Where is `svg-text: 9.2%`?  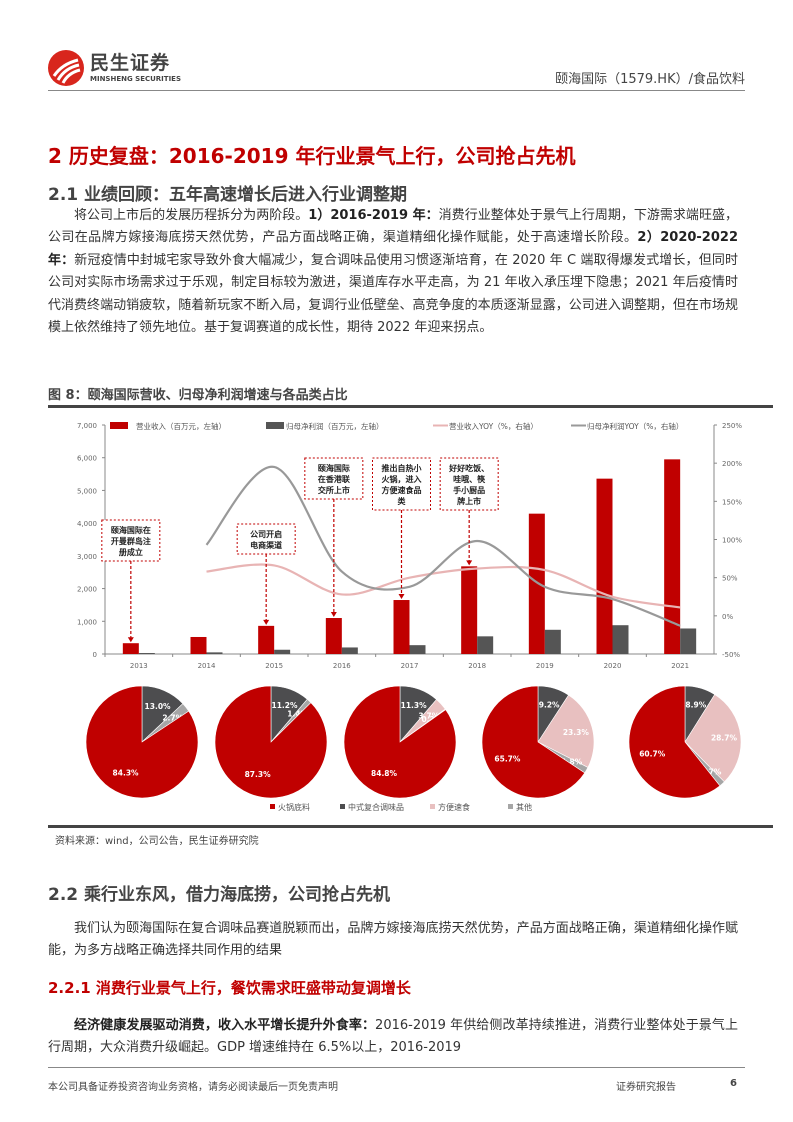
svg-text: 9.2% is located at coordinates (549, 704).